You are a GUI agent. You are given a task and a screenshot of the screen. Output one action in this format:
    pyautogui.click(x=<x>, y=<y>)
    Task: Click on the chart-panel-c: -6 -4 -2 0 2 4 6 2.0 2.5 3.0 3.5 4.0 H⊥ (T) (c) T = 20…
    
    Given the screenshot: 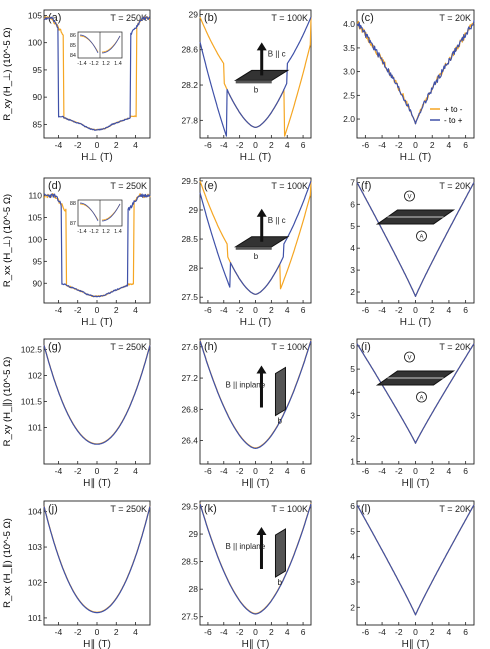 What is the action you would take?
    pyautogui.click(x=409, y=86)
    